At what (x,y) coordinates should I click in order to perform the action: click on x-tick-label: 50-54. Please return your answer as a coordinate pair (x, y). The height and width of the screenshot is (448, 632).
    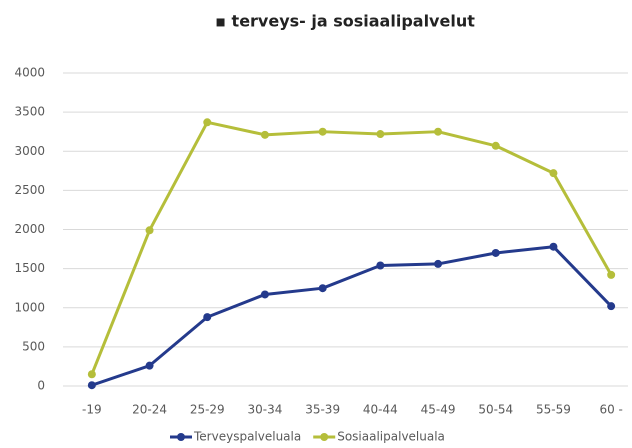
    Looking at the image, I should click on (495, 410).